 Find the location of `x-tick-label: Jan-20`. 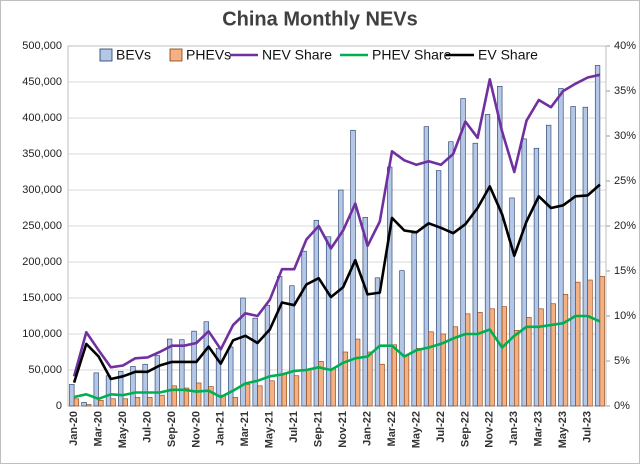

x-tick-label: Jan-20 is located at coordinates (74, 428).